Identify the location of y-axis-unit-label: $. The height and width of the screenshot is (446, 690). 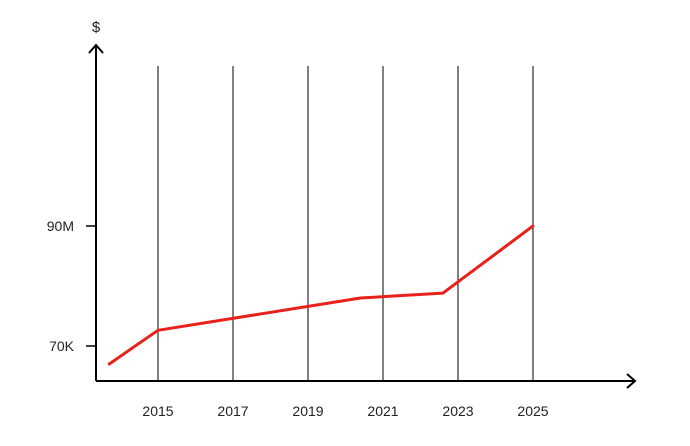
(96, 27).